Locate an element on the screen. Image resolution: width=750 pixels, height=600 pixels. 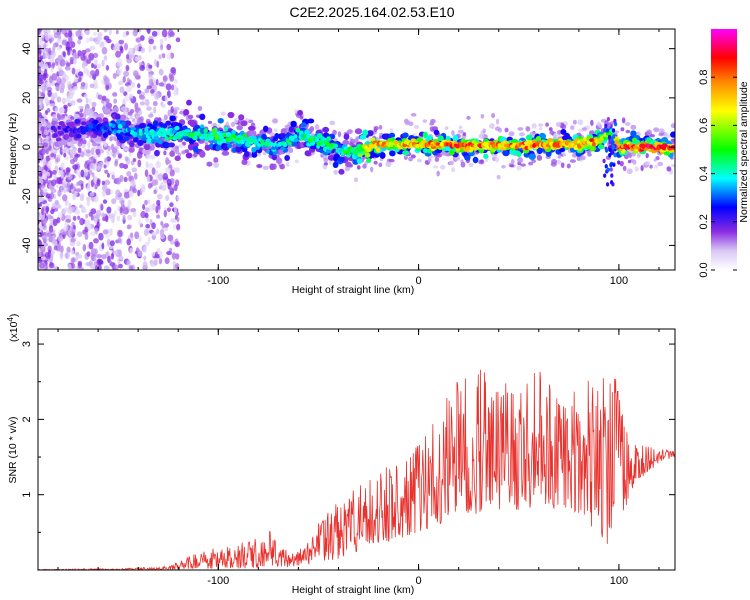
colorbar-tick-label: 0.0 is located at coordinates (704, 269).